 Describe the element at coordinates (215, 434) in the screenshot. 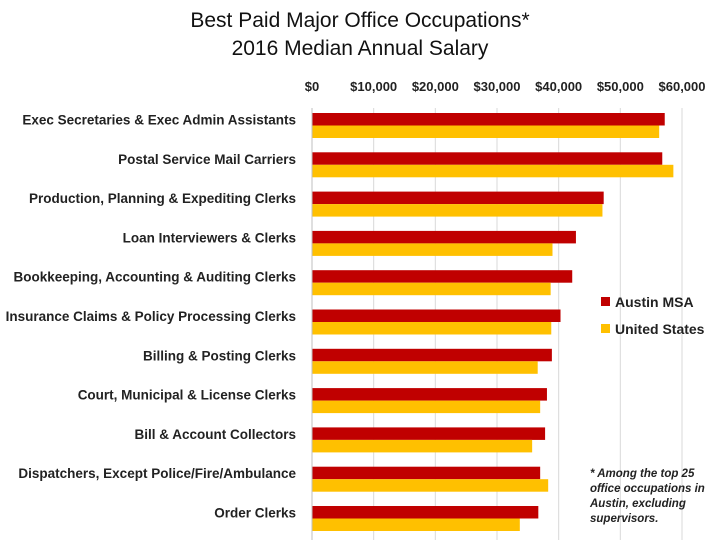

I see `category-label: Bill & Account Collectors` at that location.